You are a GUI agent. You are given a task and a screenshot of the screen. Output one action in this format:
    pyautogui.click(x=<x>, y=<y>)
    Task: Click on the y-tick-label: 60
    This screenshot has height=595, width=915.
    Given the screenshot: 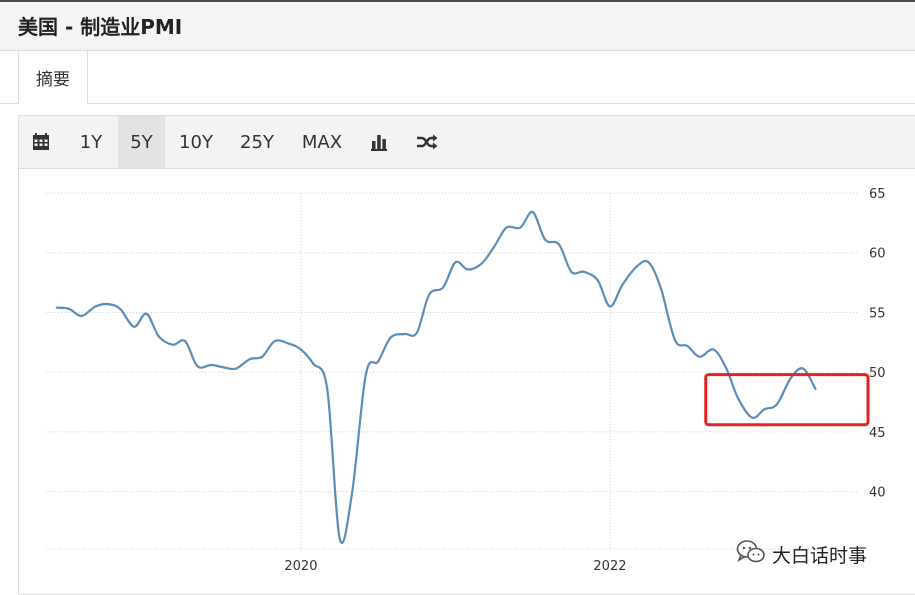 What is the action you would take?
    pyautogui.click(x=877, y=254)
    